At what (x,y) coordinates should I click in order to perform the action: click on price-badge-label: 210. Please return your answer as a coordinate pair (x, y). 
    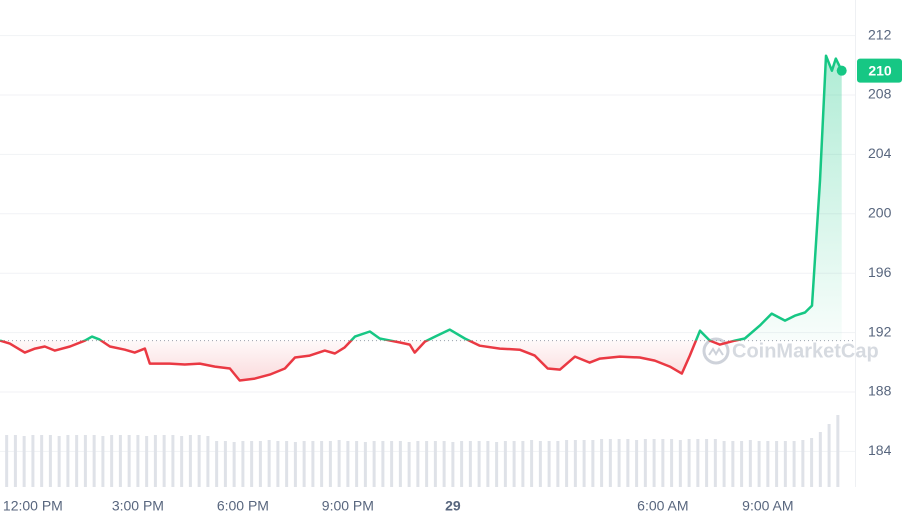
    Looking at the image, I should click on (880, 70).